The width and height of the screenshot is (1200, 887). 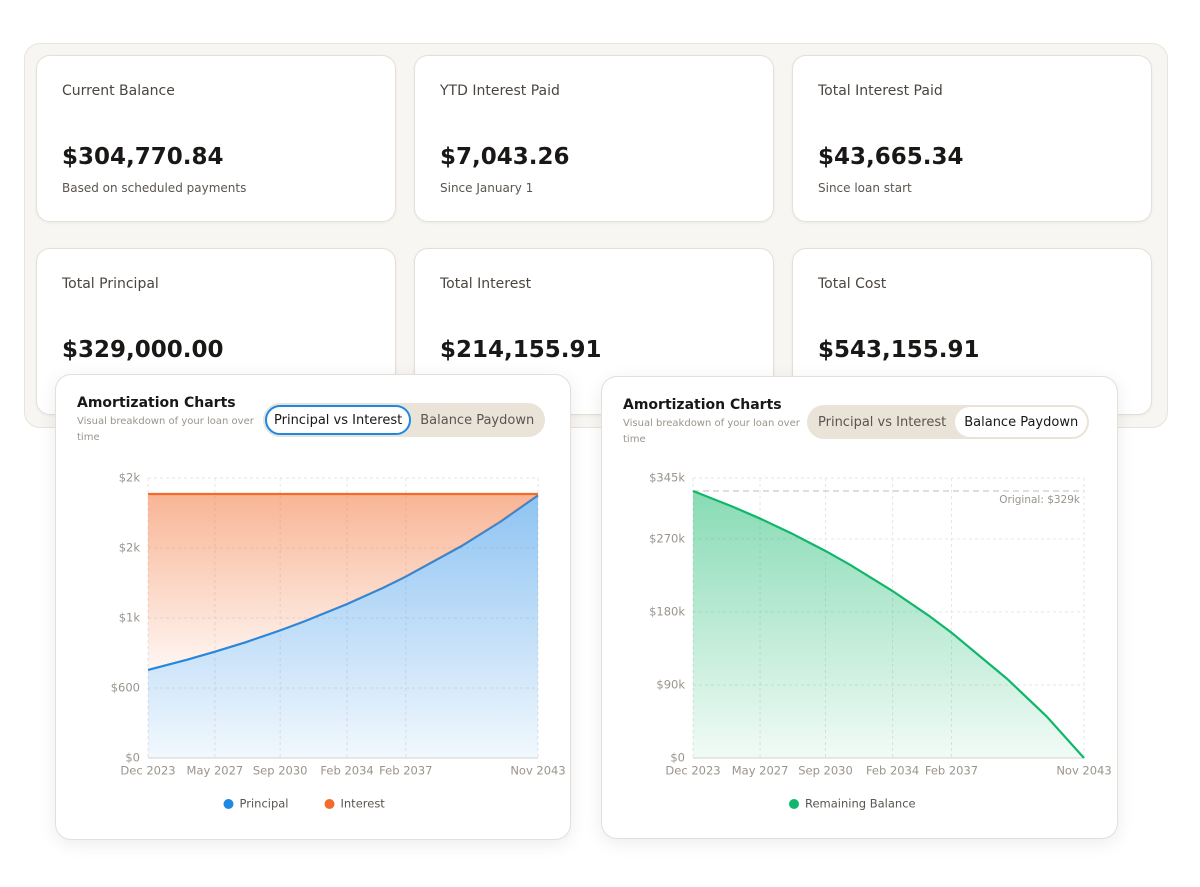 I want to click on stat-value: $214,155.91, so click(x=521, y=350).